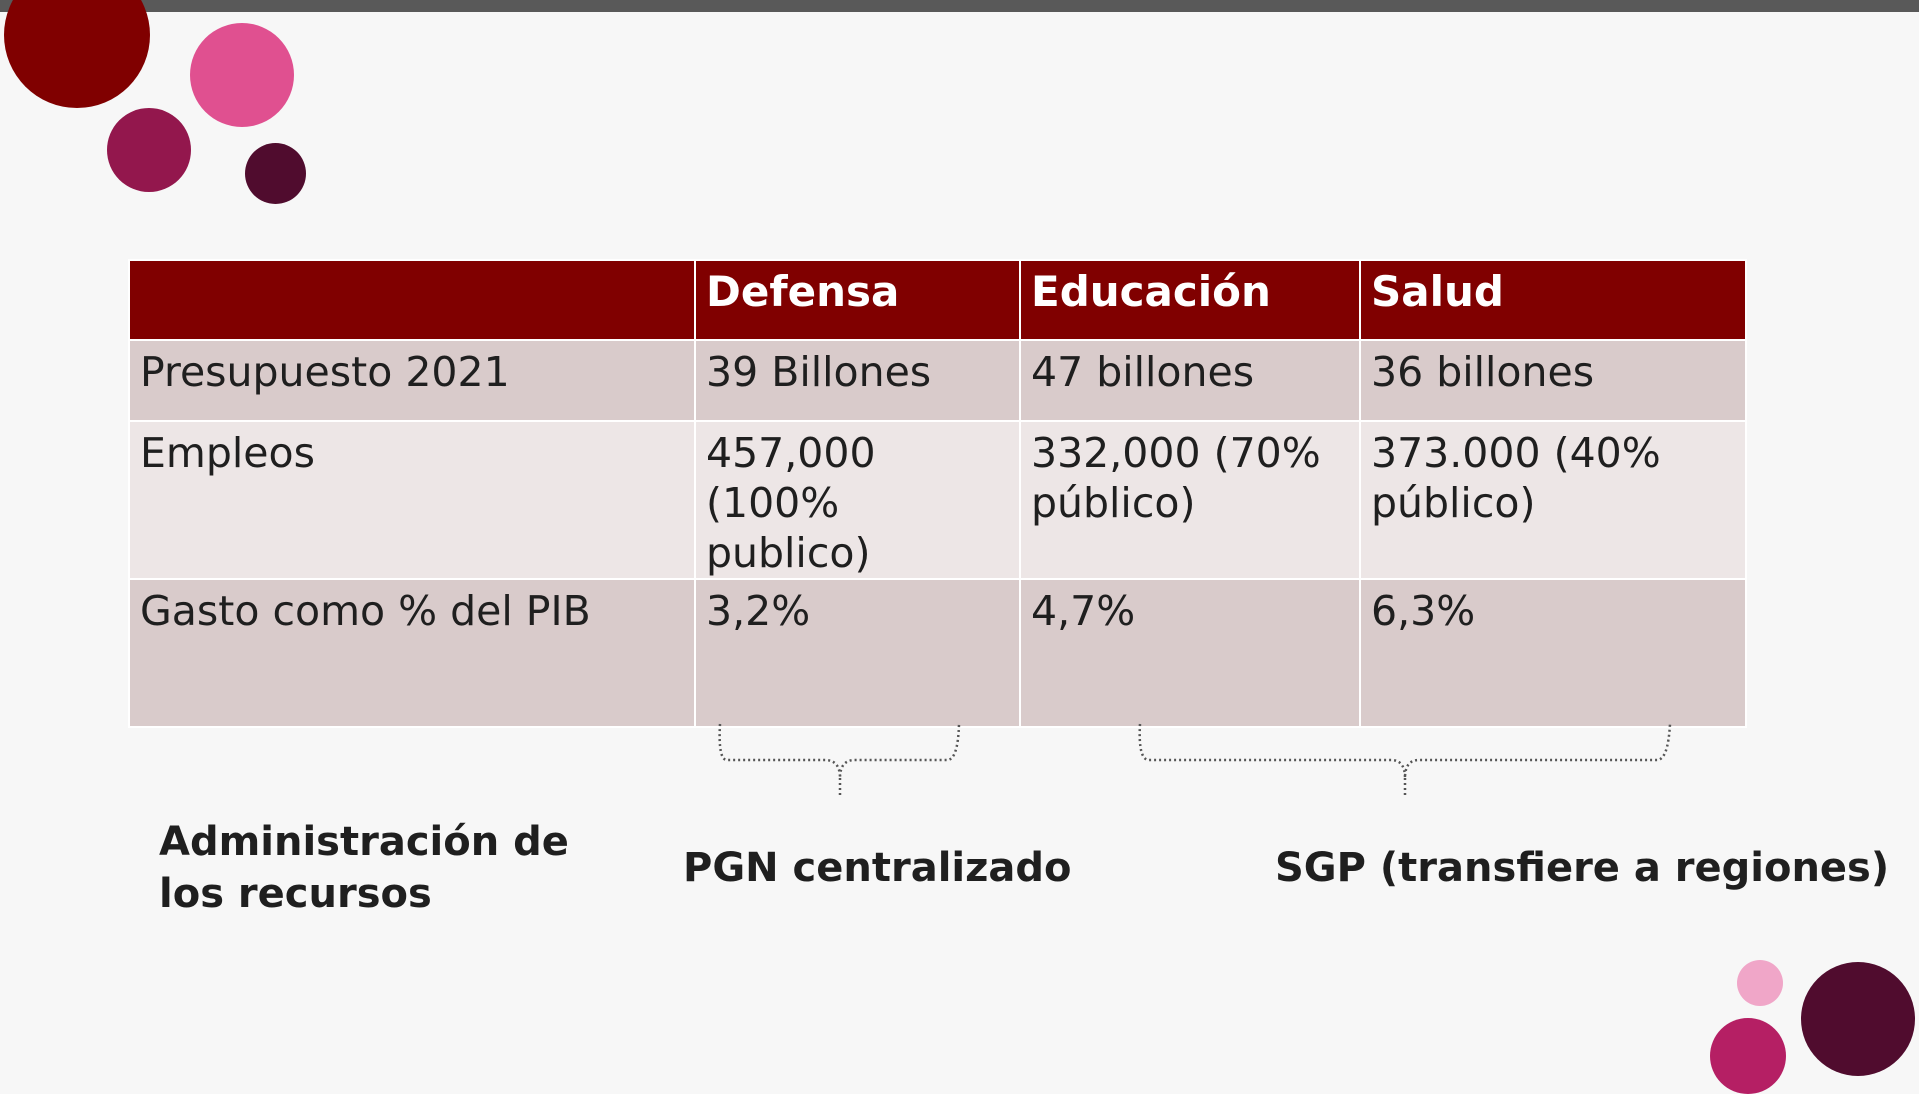  I want to click on header-cell-empty, so click(412, 300).